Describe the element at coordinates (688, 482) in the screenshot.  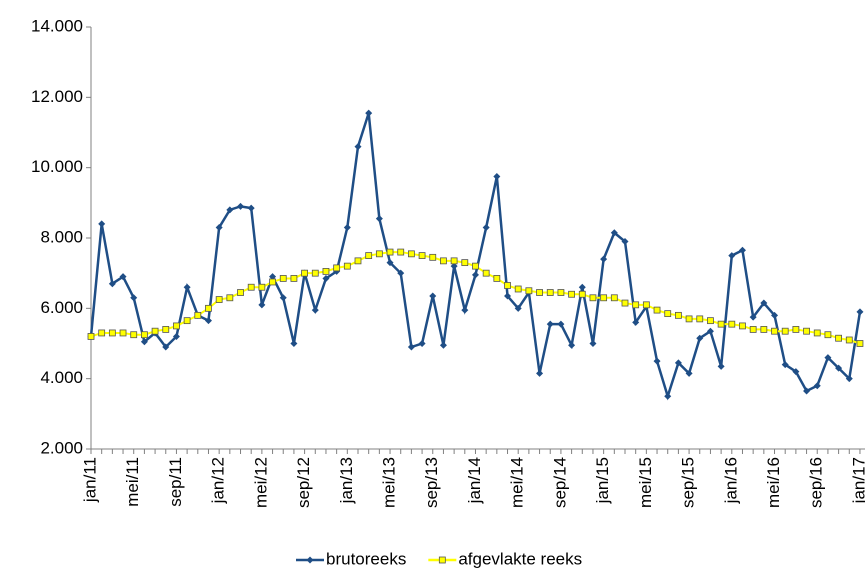
I see `x-tick-label: sep/15` at that location.